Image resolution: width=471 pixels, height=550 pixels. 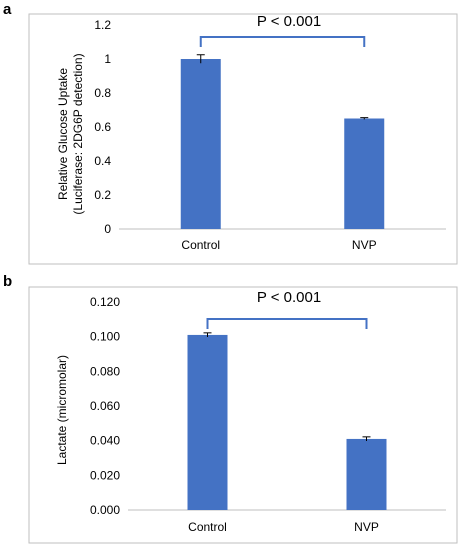 What do you see at coordinates (102, 195) in the screenshot?
I see `chart-a-ytick-label: 0.2` at bounding box center [102, 195].